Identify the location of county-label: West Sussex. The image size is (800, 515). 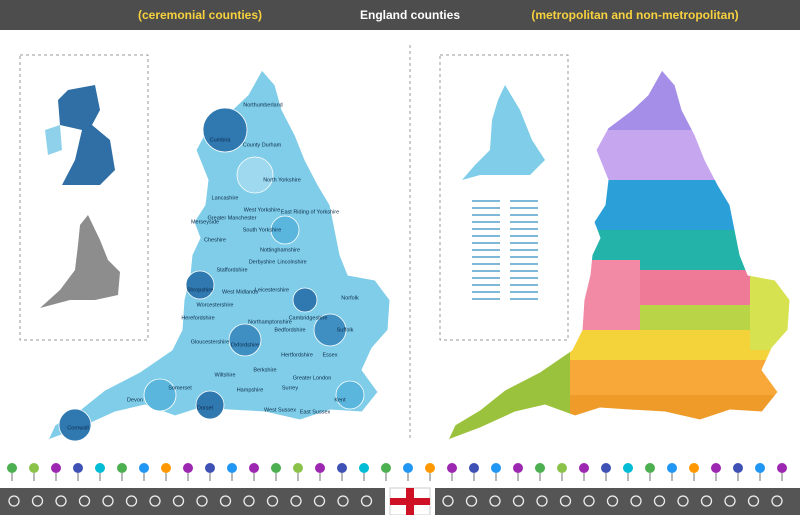
(280, 410).